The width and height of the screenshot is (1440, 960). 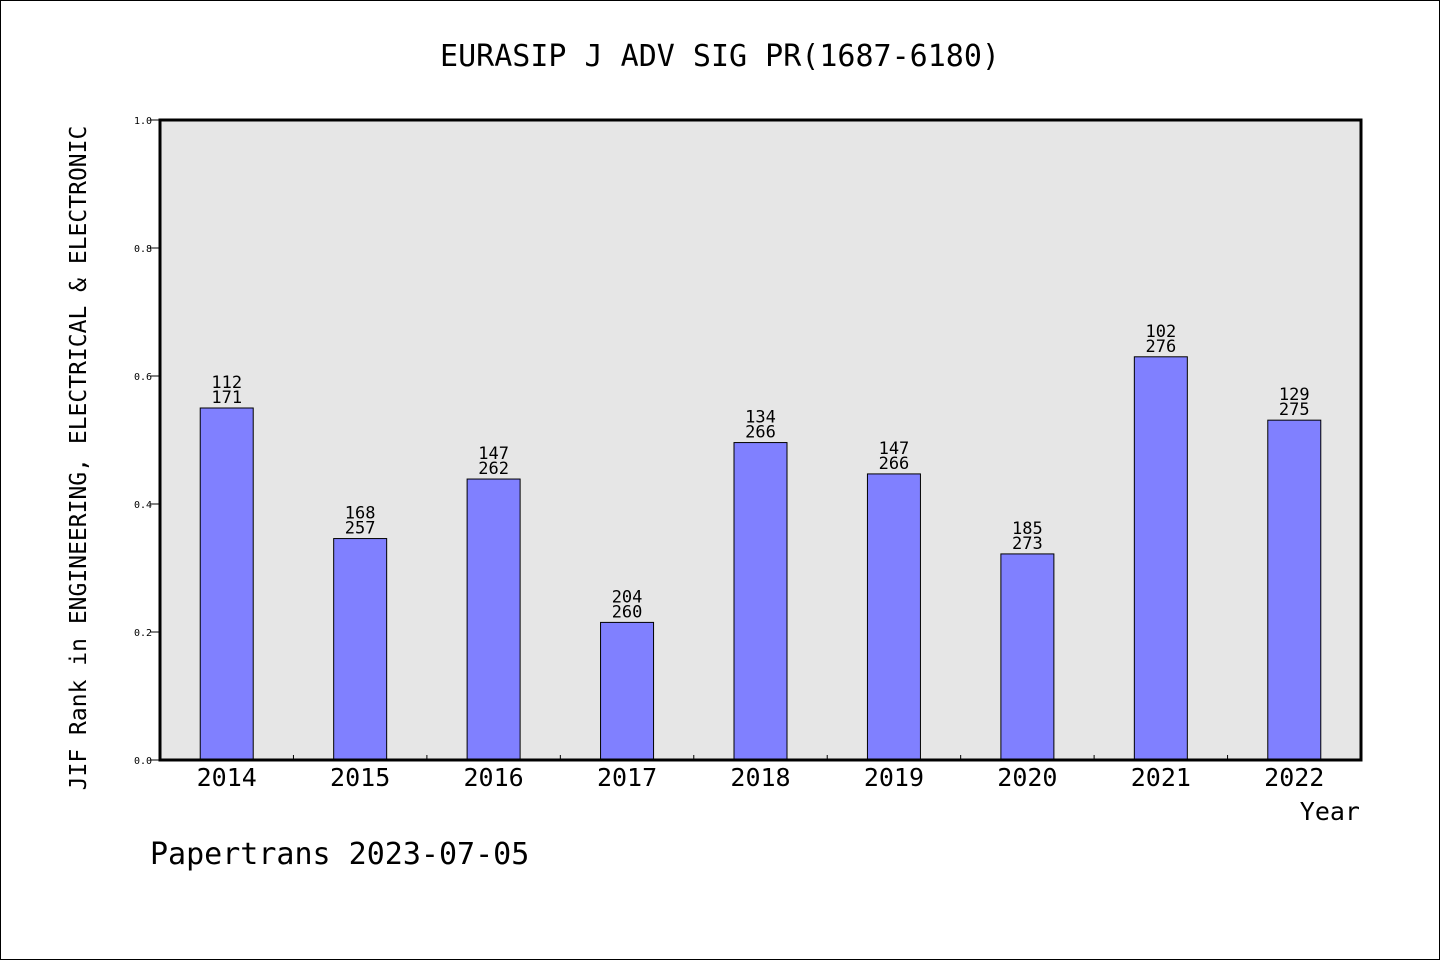 I want to click on bar-label-total: 275, so click(x=1294, y=410).